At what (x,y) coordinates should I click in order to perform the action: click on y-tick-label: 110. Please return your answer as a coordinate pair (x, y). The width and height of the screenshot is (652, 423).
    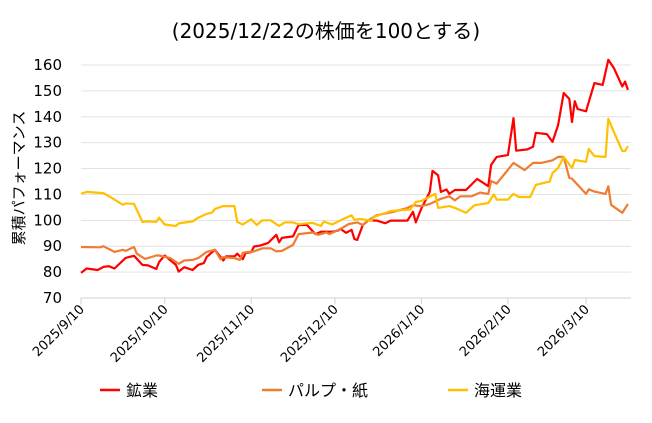
    Looking at the image, I should click on (47, 194).